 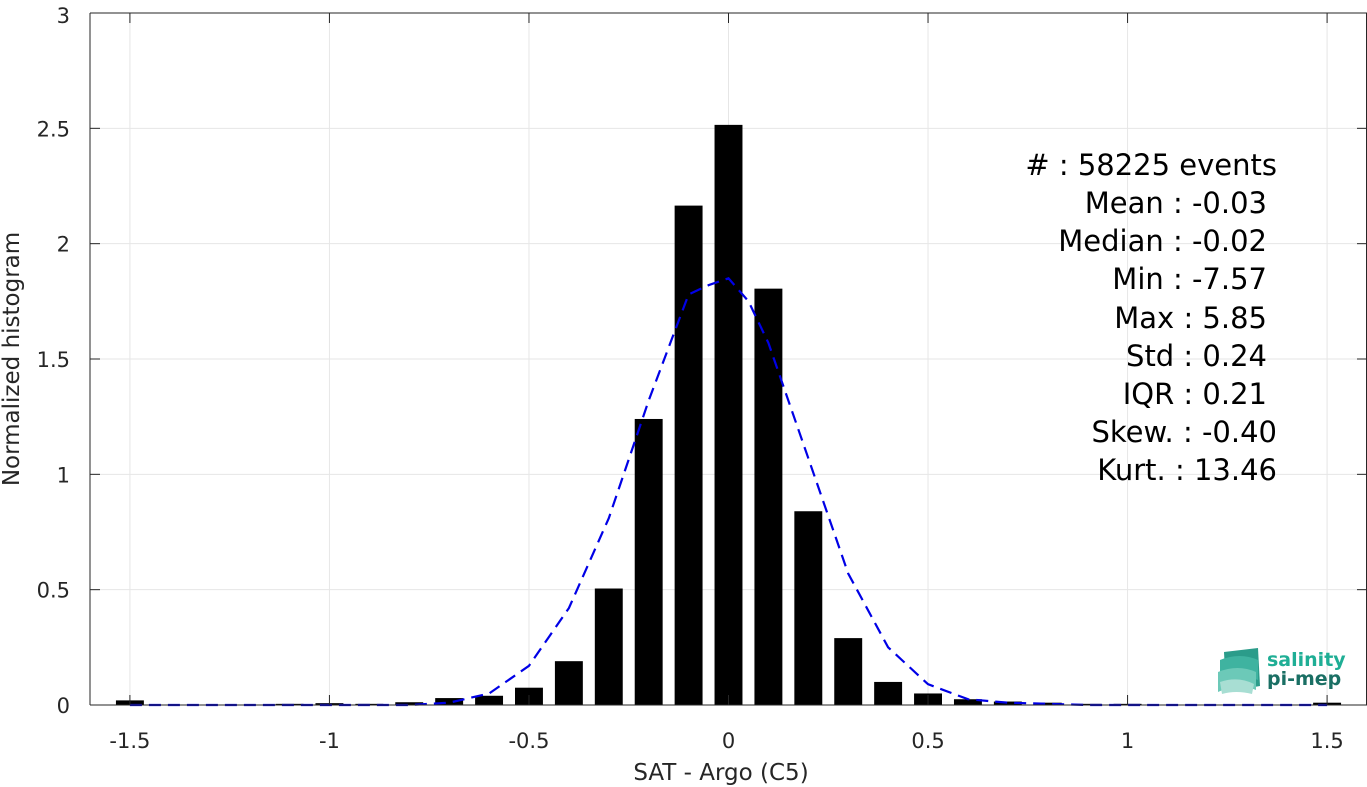 I want to click on y-tick-label: 3, so click(x=63, y=16).